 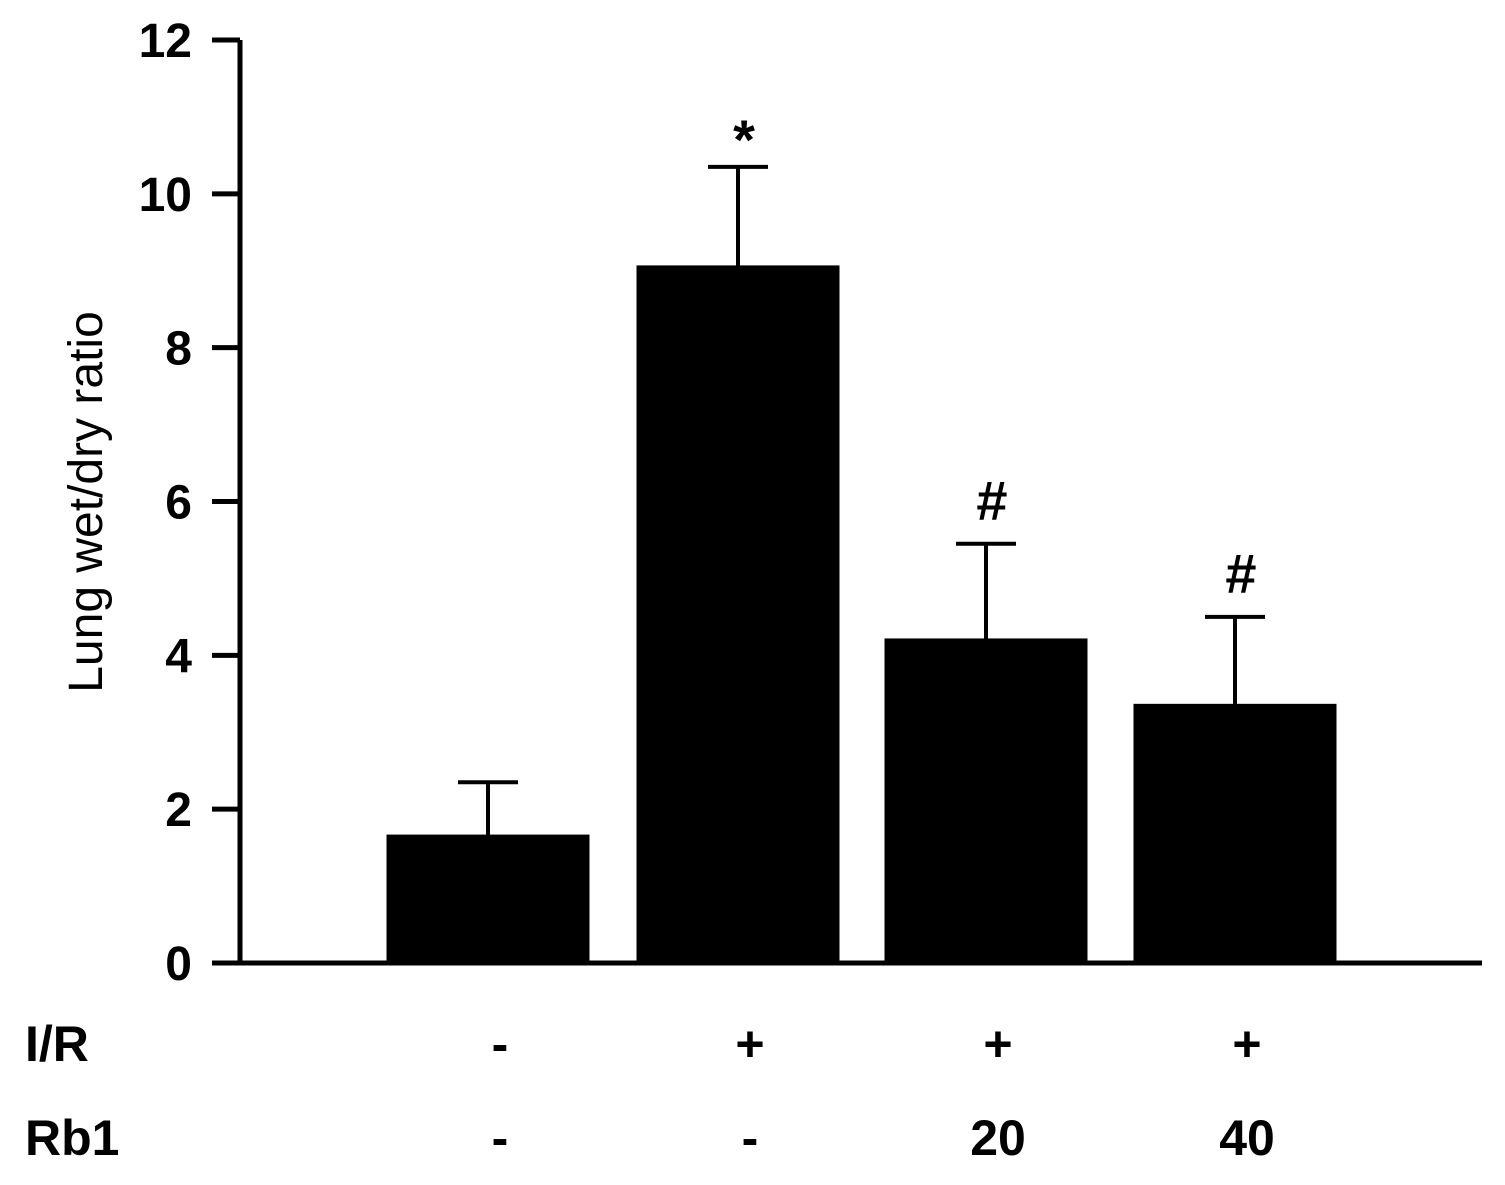 What do you see at coordinates (994, 356) in the screenshot?
I see `annotations-layer: * # #` at bounding box center [994, 356].